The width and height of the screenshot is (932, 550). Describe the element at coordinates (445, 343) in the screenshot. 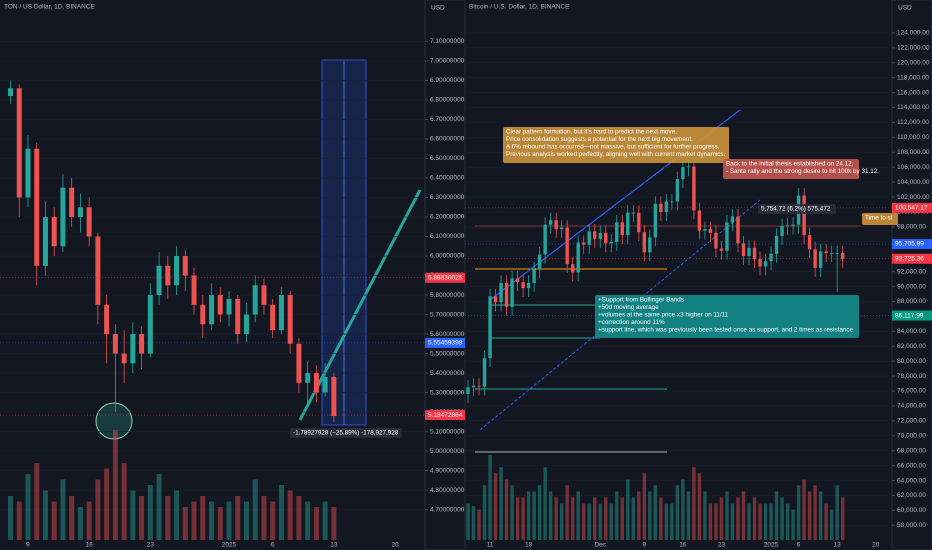

I see `price-tag-label: 5.55459398` at that location.